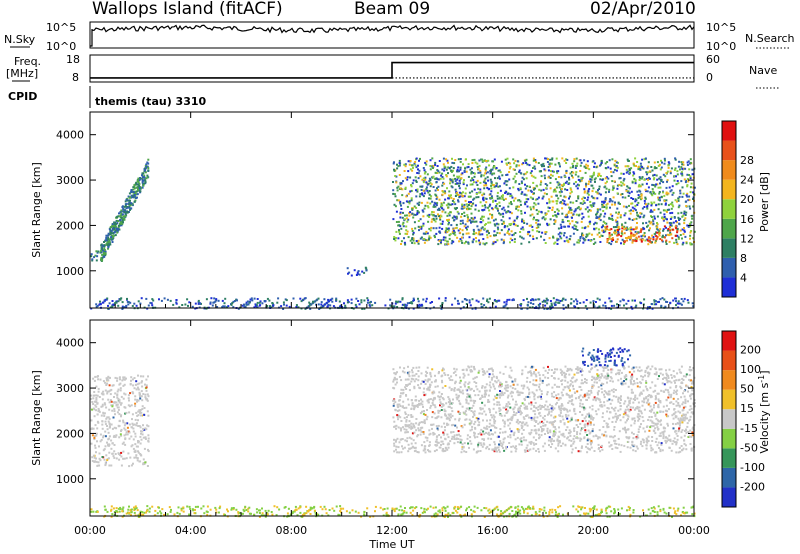 The height and width of the screenshot is (554, 800). What do you see at coordinates (729, 209) in the screenshot?
I see `colorbar-frame` at bounding box center [729, 209].